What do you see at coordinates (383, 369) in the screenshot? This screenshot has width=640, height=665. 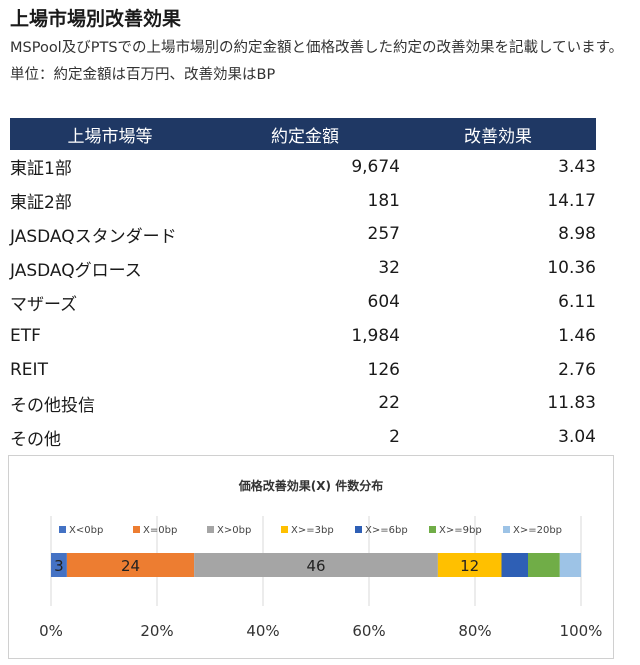 I see `cell-amount: 126` at bounding box center [383, 369].